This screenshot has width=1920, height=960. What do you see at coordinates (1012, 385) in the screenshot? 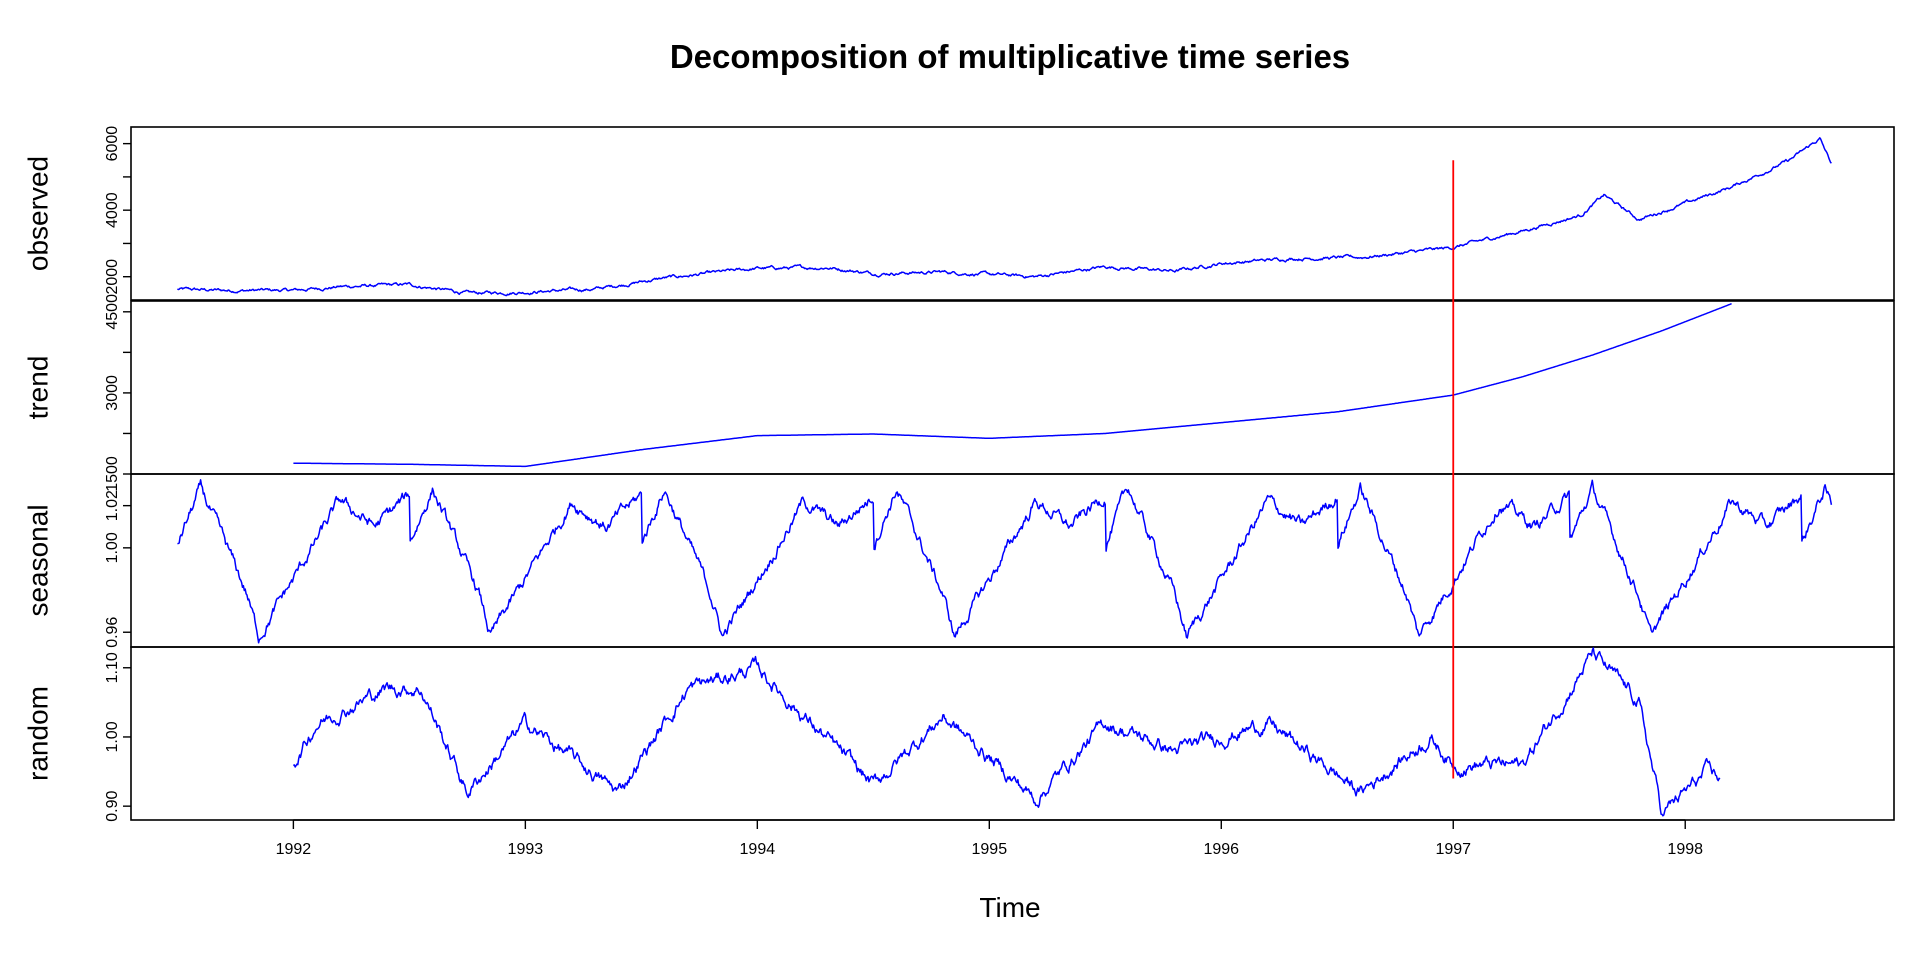
I see `series-line-trend` at bounding box center [1012, 385].